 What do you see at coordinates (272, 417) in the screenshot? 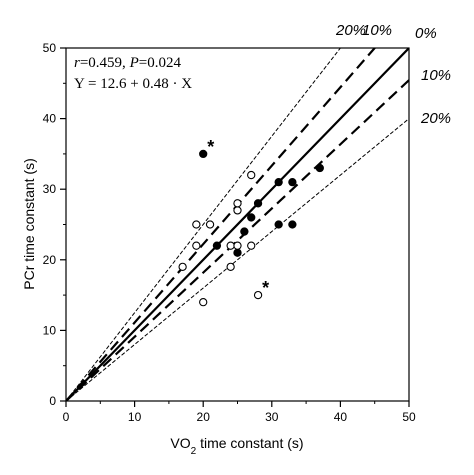
I see `x-tick-label: 30` at bounding box center [272, 417].